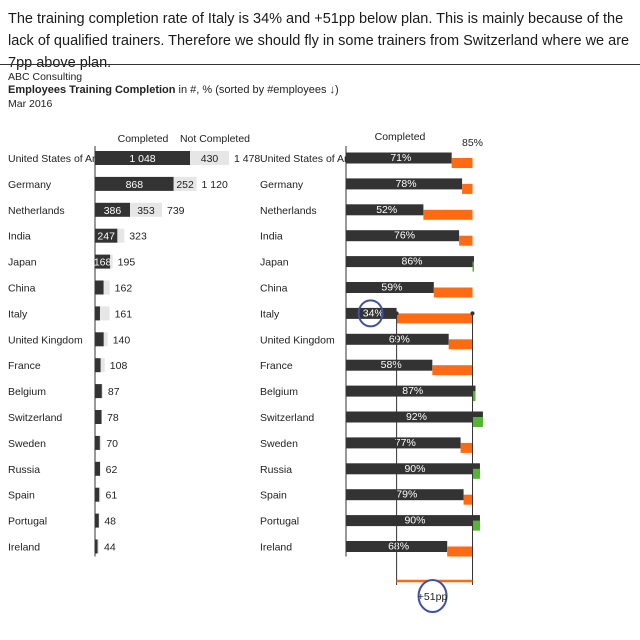 This screenshot has height=640, width=640. I want to click on report-date: Mar 2016, so click(30, 104).